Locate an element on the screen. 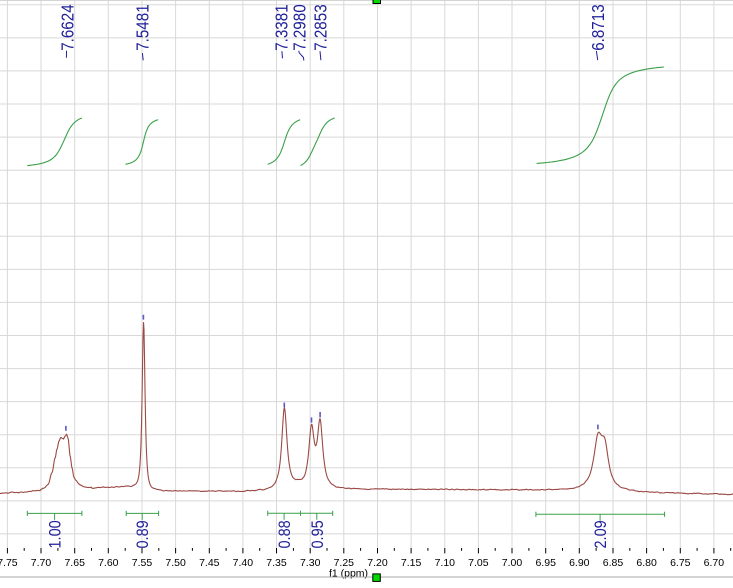  svg-text: 7.6624 is located at coordinates (68, 27).